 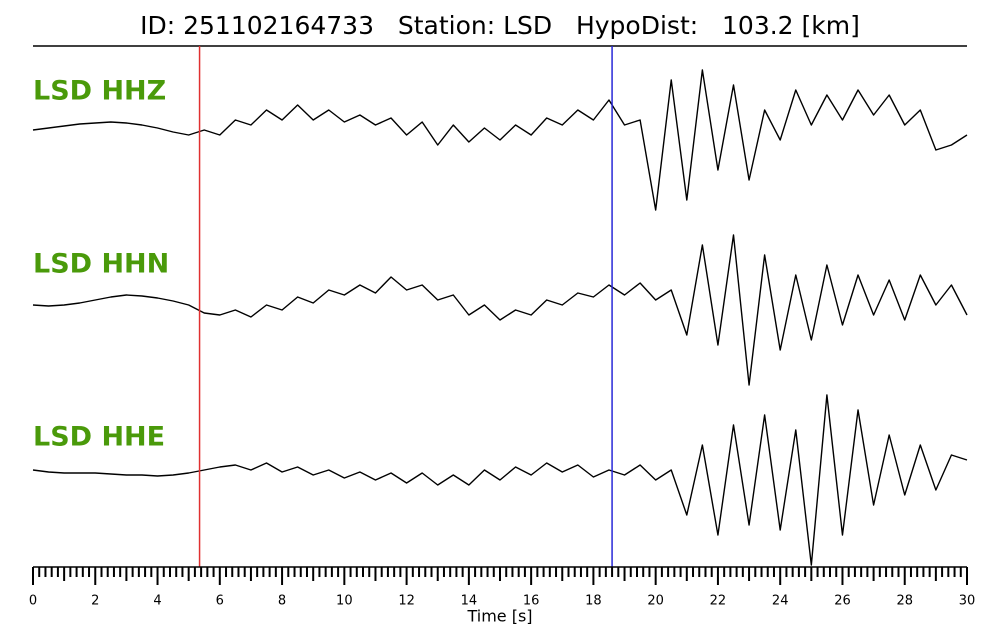 What do you see at coordinates (531, 601) in the screenshot?
I see `x-tick-label: 16` at bounding box center [531, 601].